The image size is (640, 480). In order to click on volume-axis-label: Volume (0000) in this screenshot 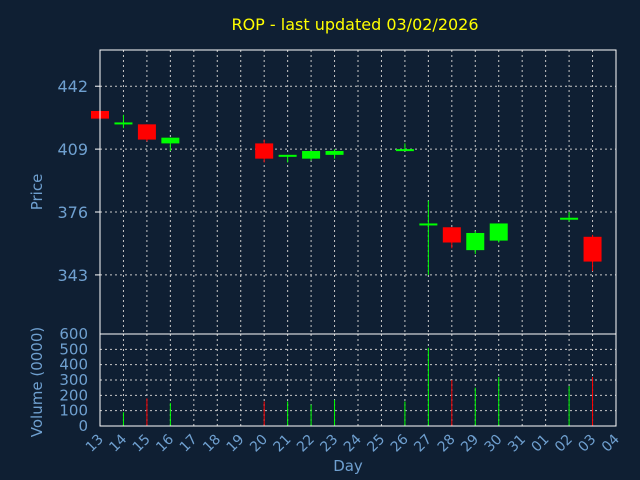, I will do `click(37, 382)`.